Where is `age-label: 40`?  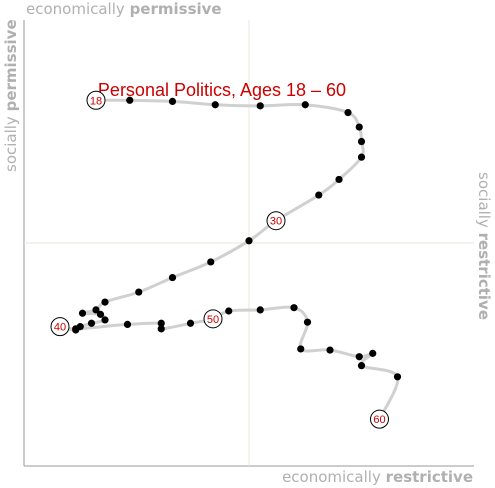 age-label: 40 is located at coordinates (60, 328).